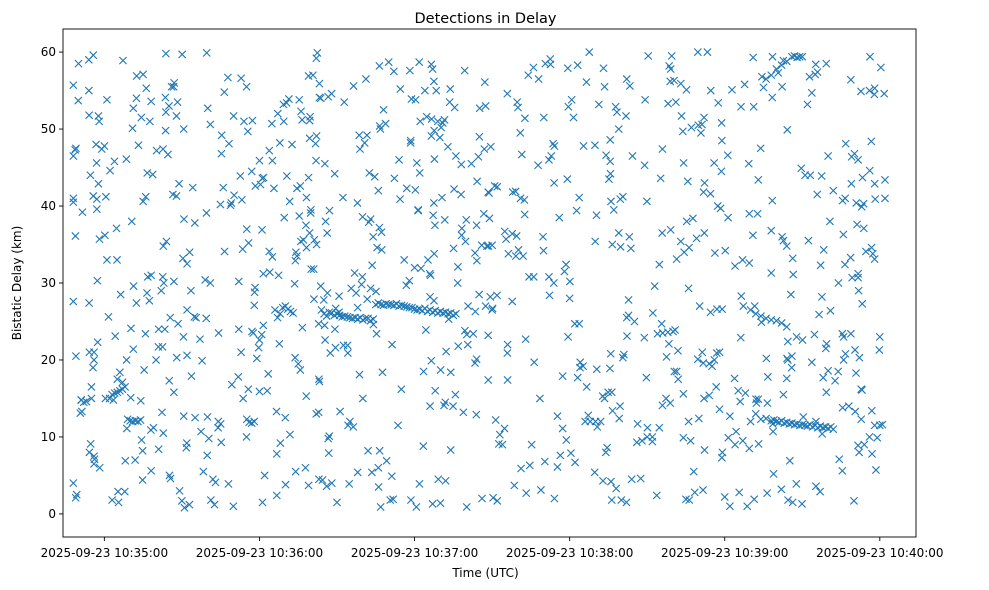 The height and width of the screenshot is (590, 989). Describe the element at coordinates (259, 553) in the screenshot. I see `x-tick-label: 2025-09-23 10:36:00` at that location.